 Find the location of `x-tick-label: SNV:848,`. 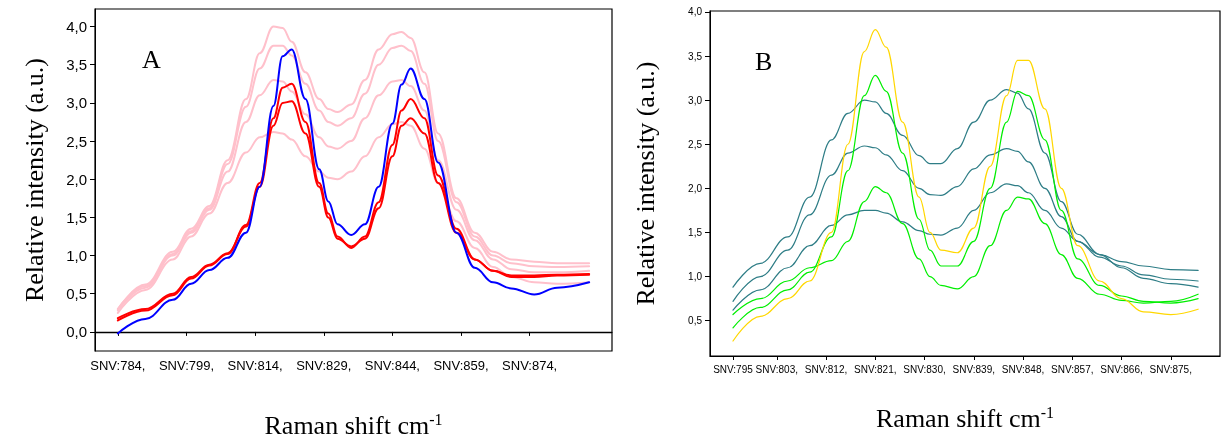

x-tick-label: SNV:848, is located at coordinates (1023, 369).